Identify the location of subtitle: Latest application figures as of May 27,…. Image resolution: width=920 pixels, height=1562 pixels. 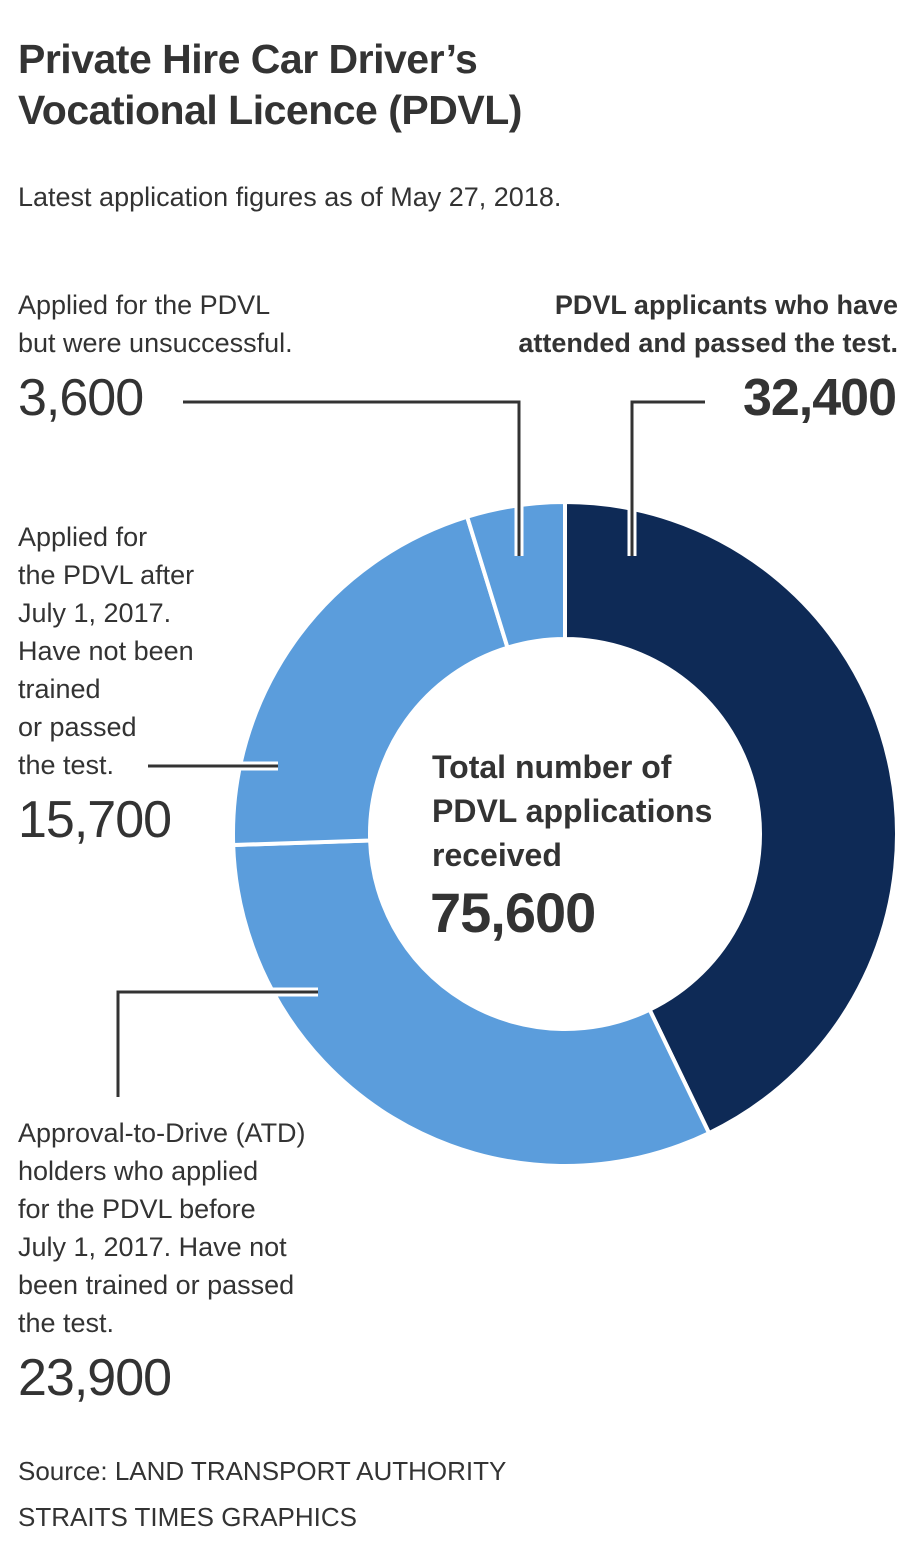
(290, 197).